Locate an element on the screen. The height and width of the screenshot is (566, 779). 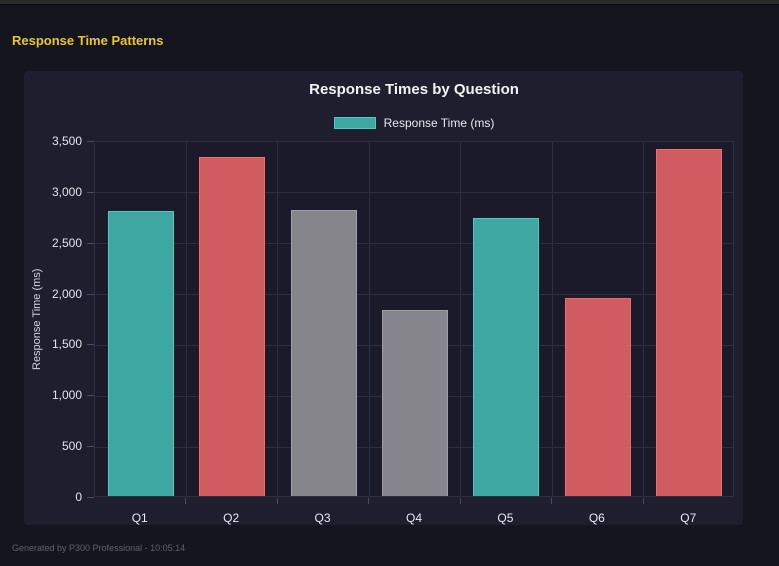
bar-q3 is located at coordinates (323, 353).